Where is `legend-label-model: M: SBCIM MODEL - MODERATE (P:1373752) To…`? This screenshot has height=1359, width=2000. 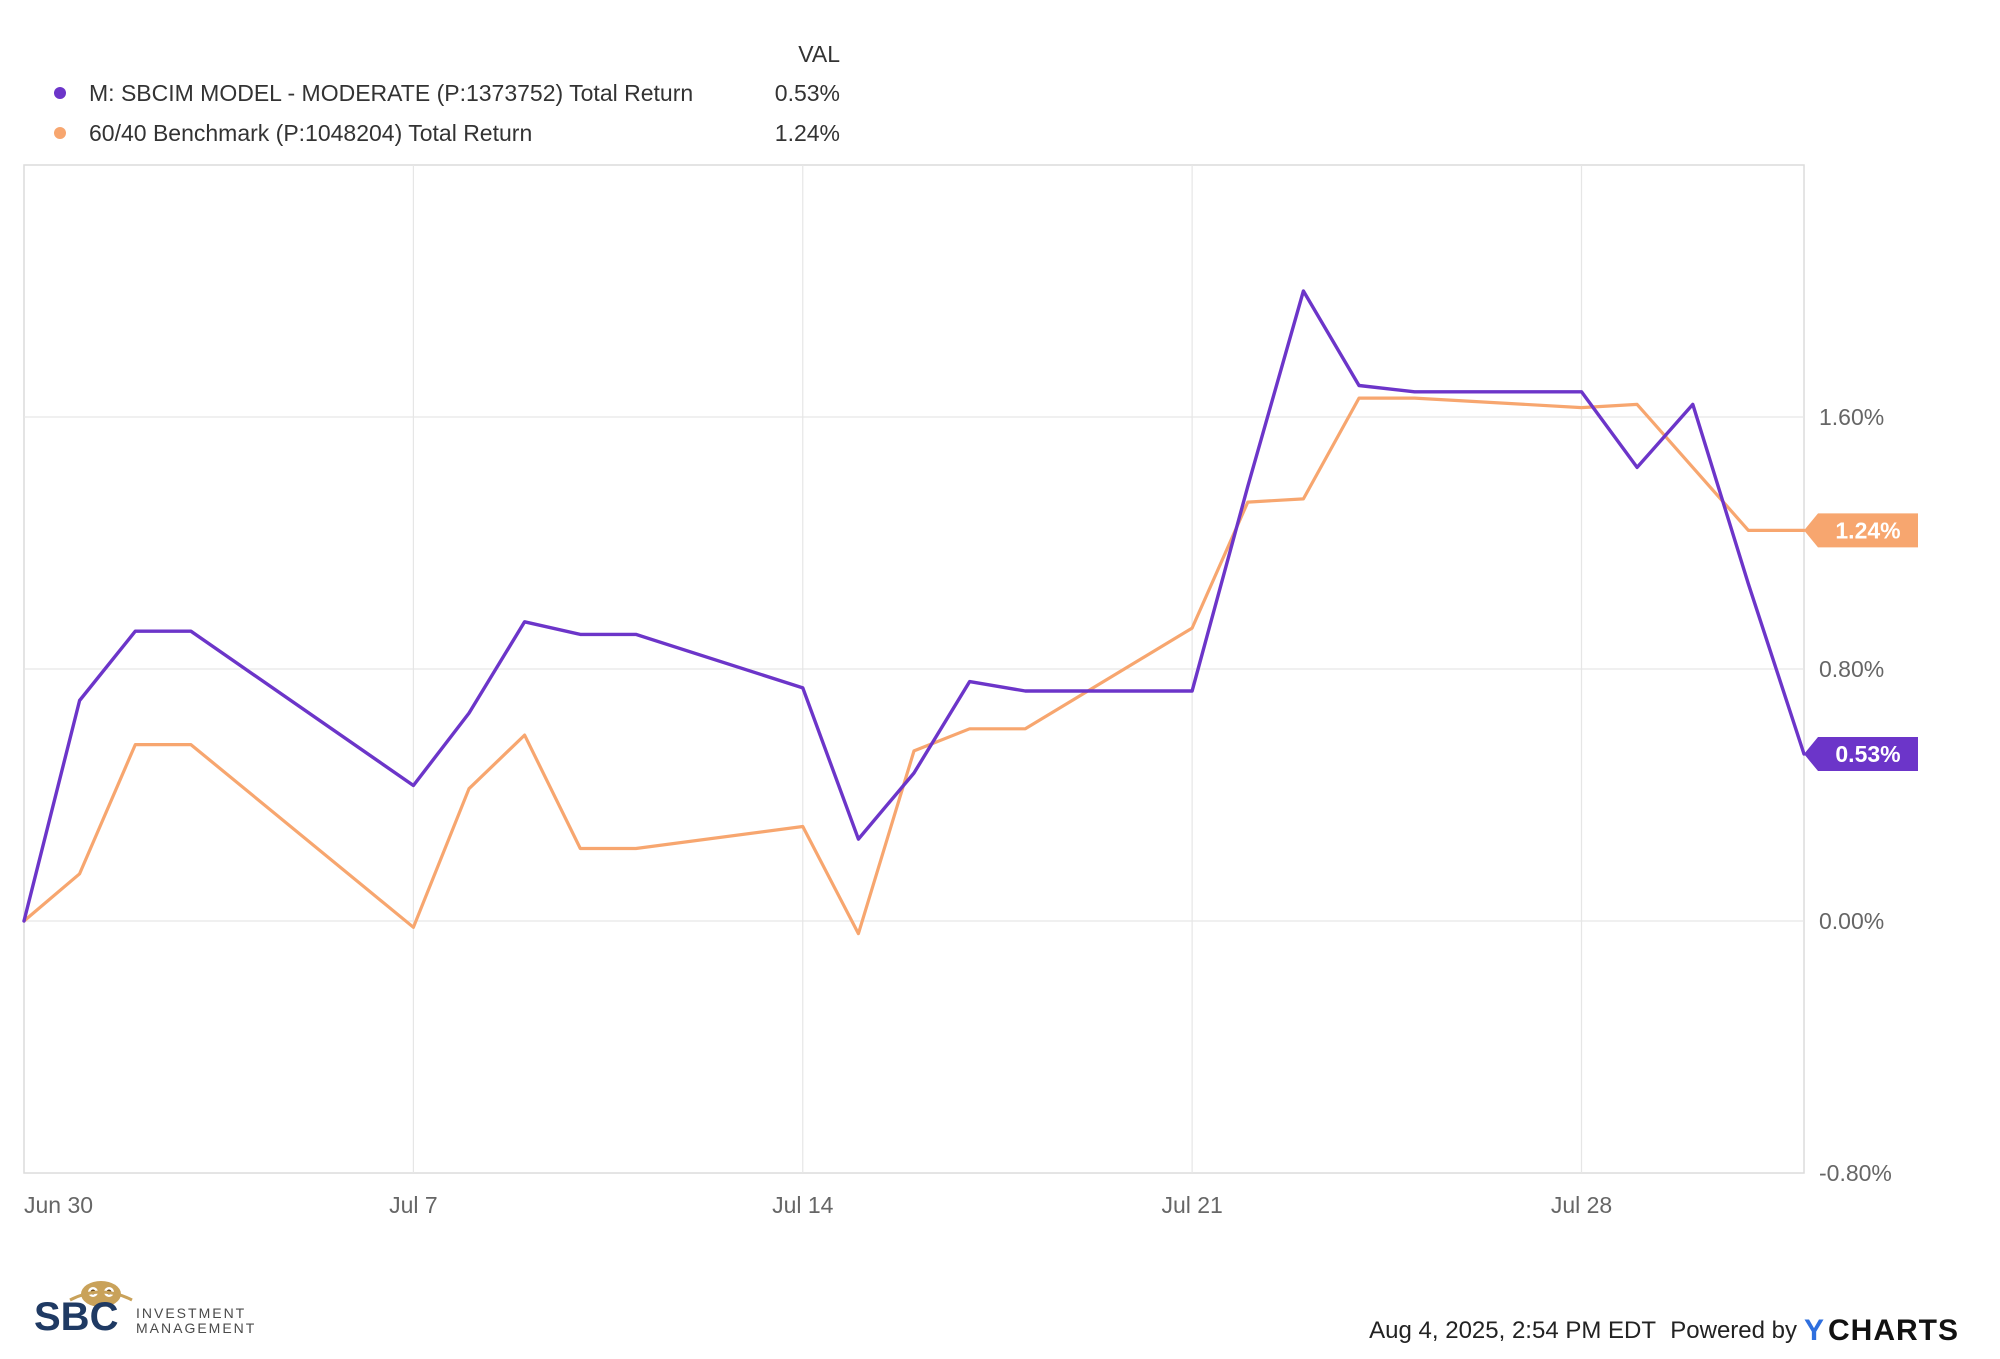
legend-label-model: M: SBCIM MODEL - MODERATE (P:1373752) To… is located at coordinates (391, 93).